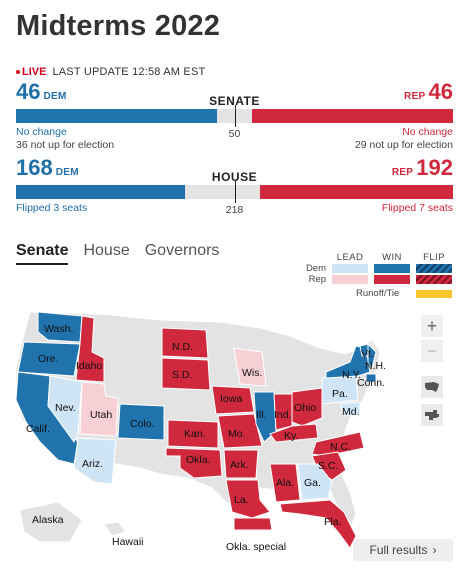 The width and height of the screenshot is (468, 581). I want to click on label-okla-special: Okla. special, so click(256, 547).